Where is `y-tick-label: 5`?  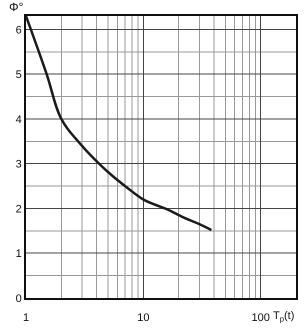
y-tick-label: 5 is located at coordinates (19, 75).